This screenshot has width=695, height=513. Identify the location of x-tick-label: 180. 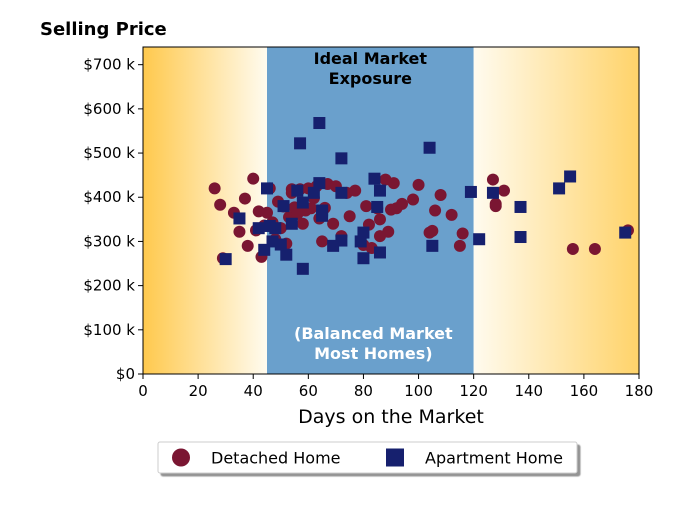
(639, 391).